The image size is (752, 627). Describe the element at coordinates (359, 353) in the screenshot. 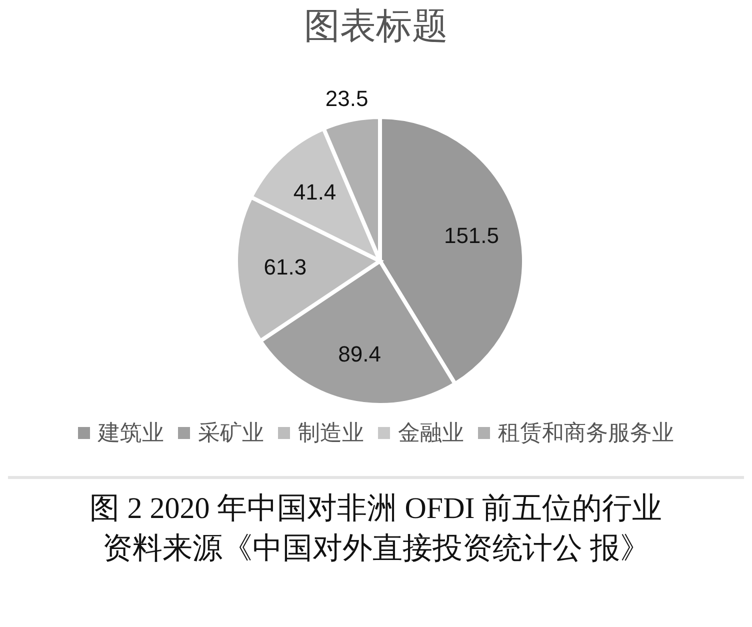

I see `data-label: 89.4` at that location.